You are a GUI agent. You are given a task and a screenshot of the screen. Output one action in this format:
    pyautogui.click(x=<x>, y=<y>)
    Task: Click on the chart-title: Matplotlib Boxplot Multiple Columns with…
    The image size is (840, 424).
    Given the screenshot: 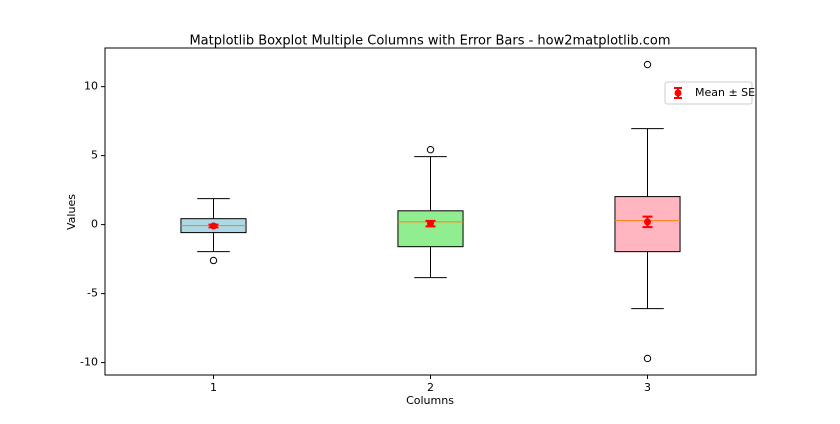 What is the action you would take?
    pyautogui.click(x=429, y=41)
    